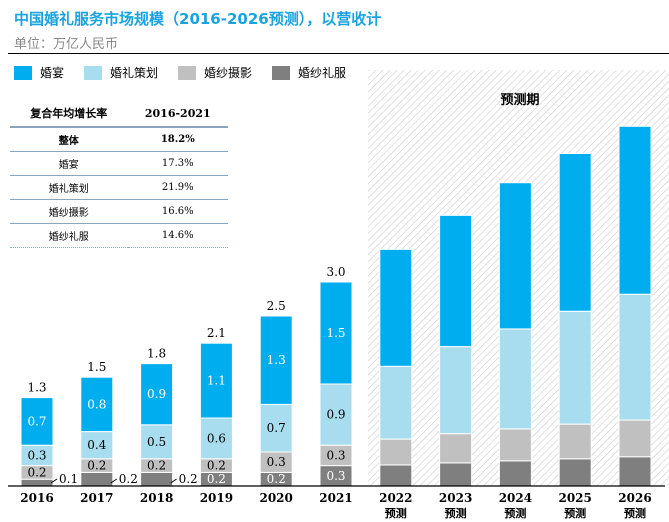  Describe the element at coordinates (177, 163) in the screenshot. I see `row-value: 17.3%` at that location.